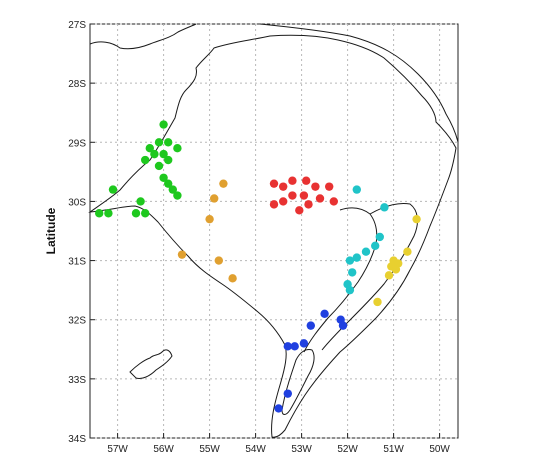 The image size is (534, 462). Describe the element at coordinates (143, 36) in the screenshot. I see `north-border-river` at that location.